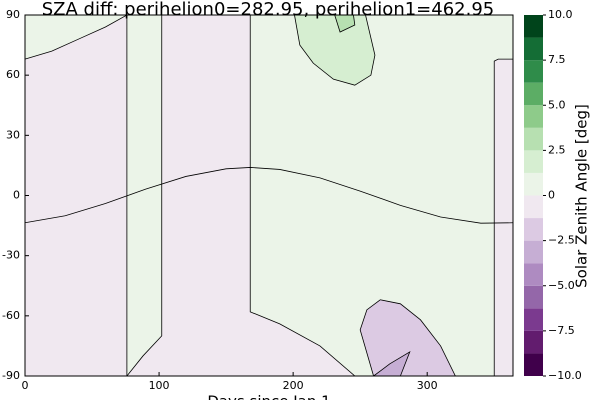  I want to click on y-tick-label: -60, so click(11, 315).